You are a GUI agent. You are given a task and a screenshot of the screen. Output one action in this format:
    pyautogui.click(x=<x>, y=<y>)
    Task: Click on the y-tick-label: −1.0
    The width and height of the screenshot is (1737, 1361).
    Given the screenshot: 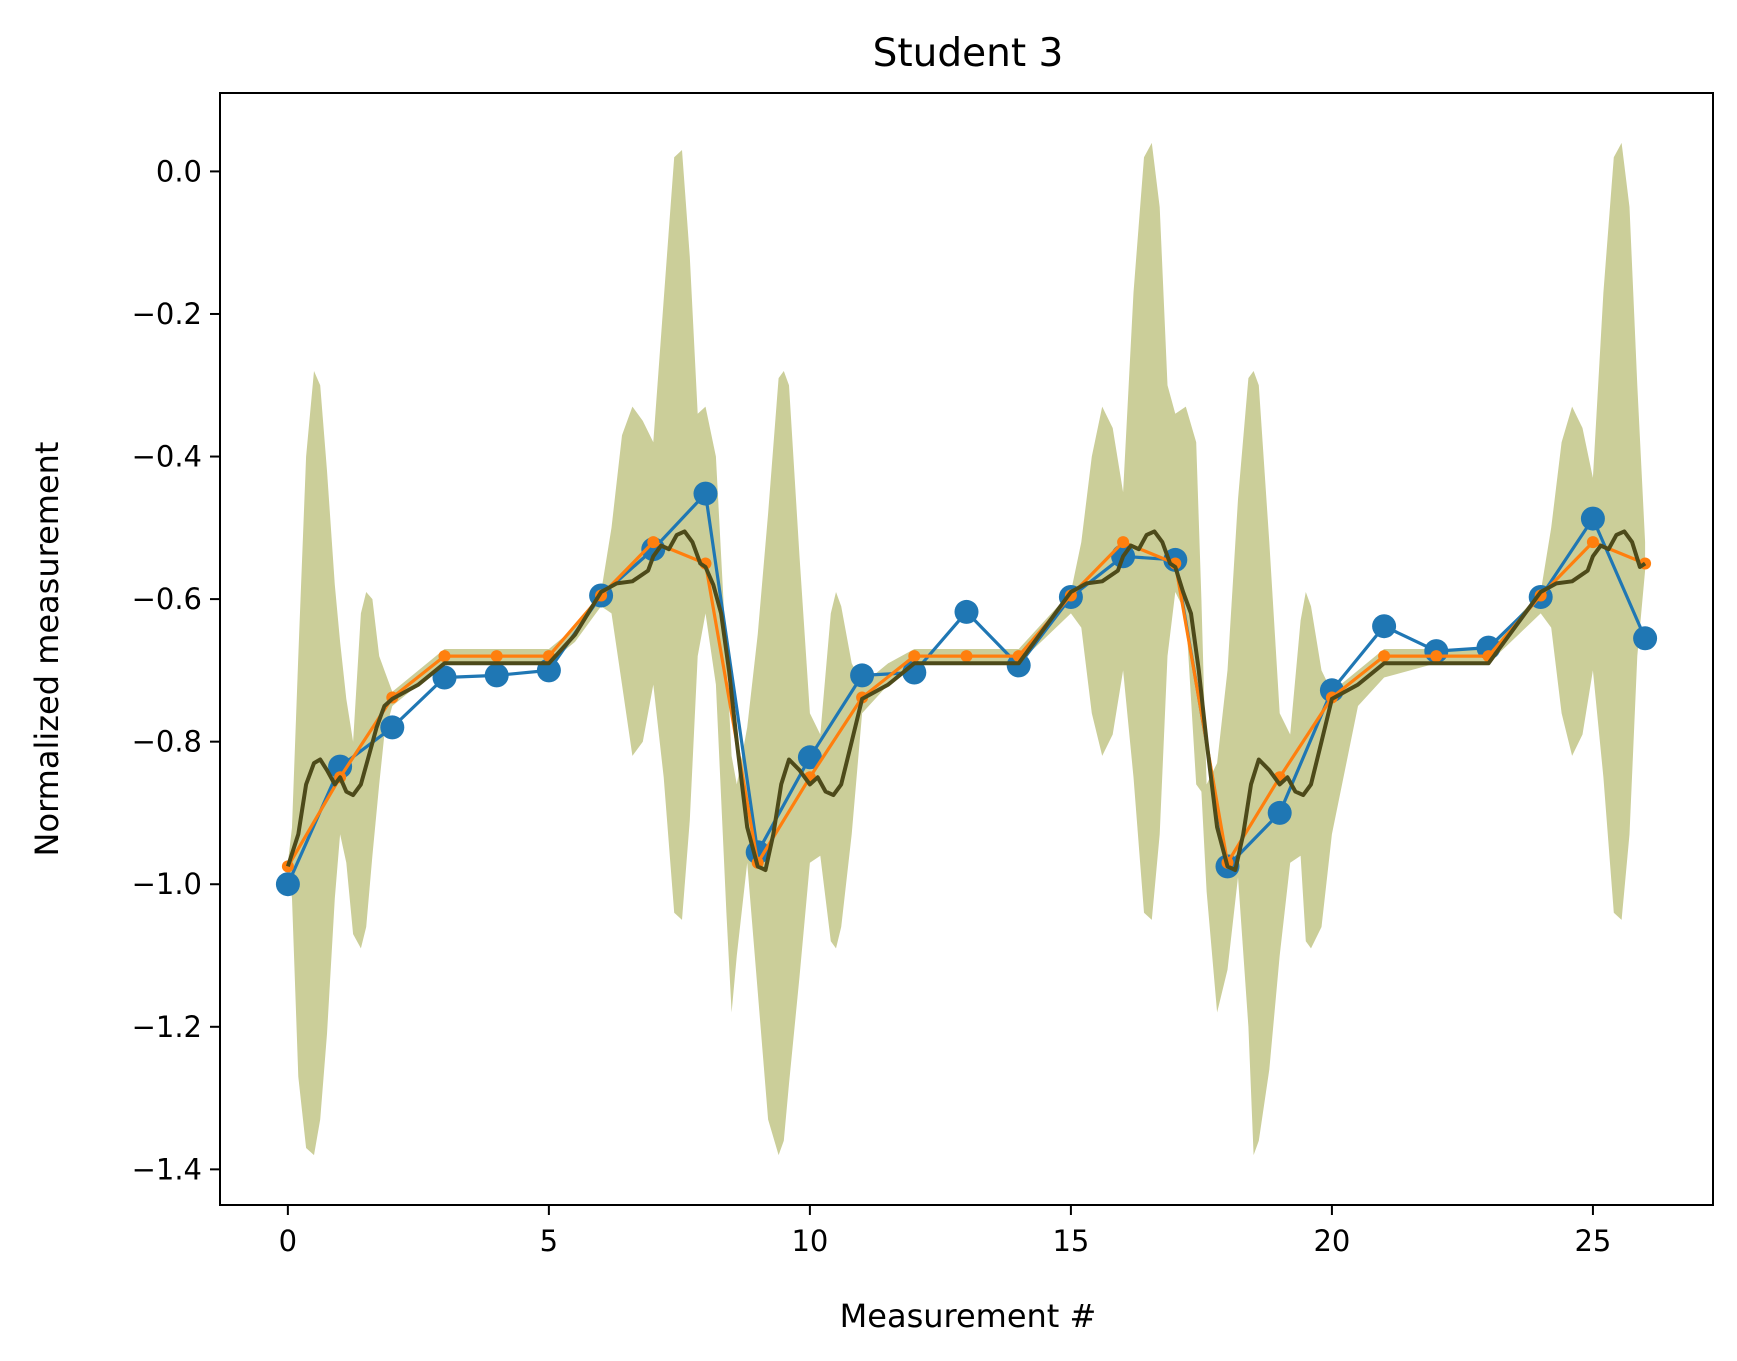 What is the action you would take?
    pyautogui.click(x=167, y=884)
    